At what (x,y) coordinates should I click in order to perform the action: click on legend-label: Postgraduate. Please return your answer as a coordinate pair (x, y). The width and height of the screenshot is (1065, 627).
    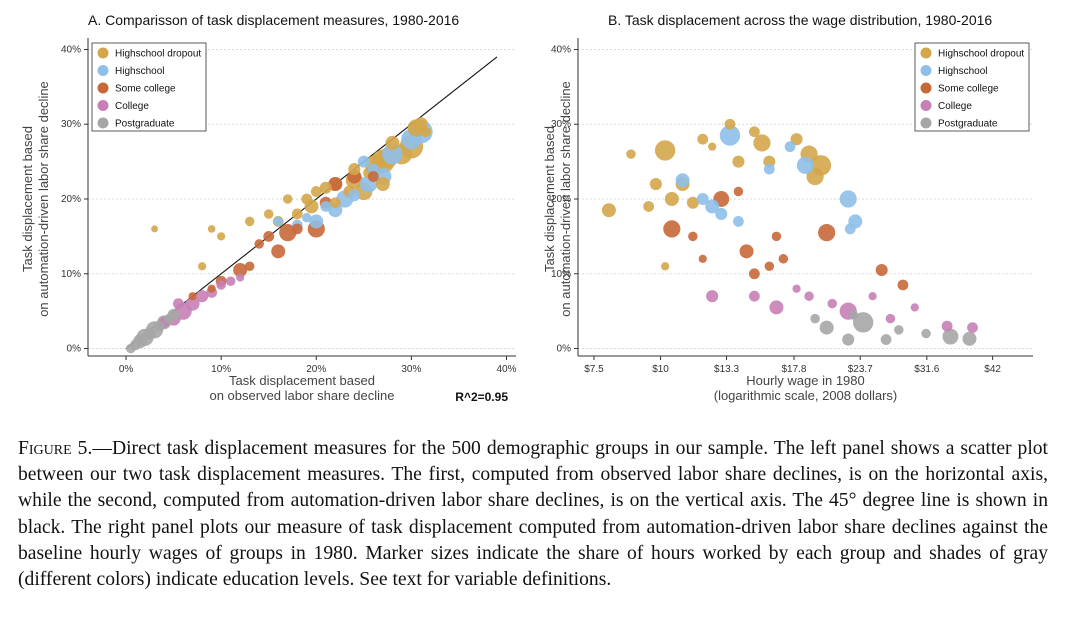
    Looking at the image, I should click on (145, 124).